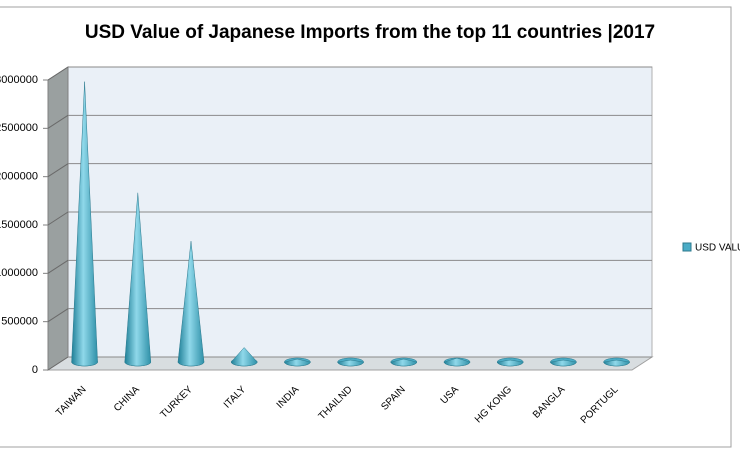  I want to click on legend-swatch, so click(687, 247).